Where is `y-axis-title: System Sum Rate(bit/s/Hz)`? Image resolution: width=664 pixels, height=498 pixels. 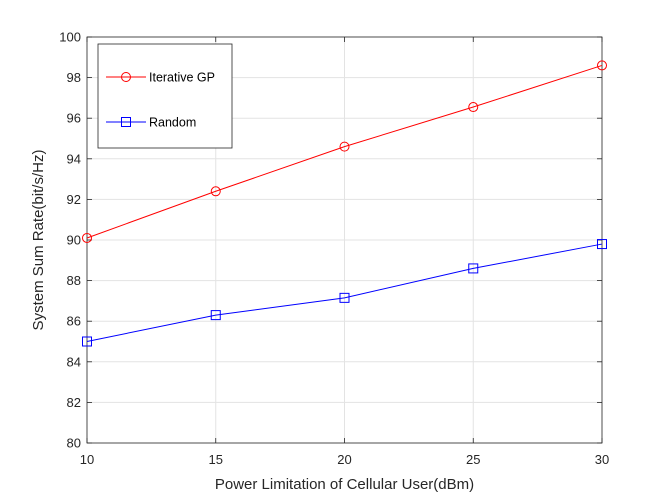 y-axis-title: System Sum Rate(bit/s/Hz) is located at coordinates (38, 240).